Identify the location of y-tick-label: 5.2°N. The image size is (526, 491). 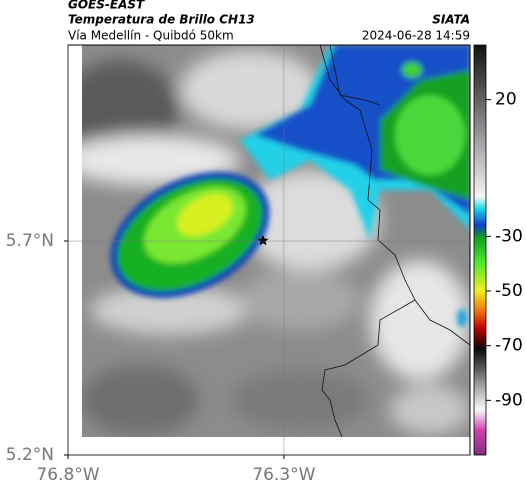
(30, 455).